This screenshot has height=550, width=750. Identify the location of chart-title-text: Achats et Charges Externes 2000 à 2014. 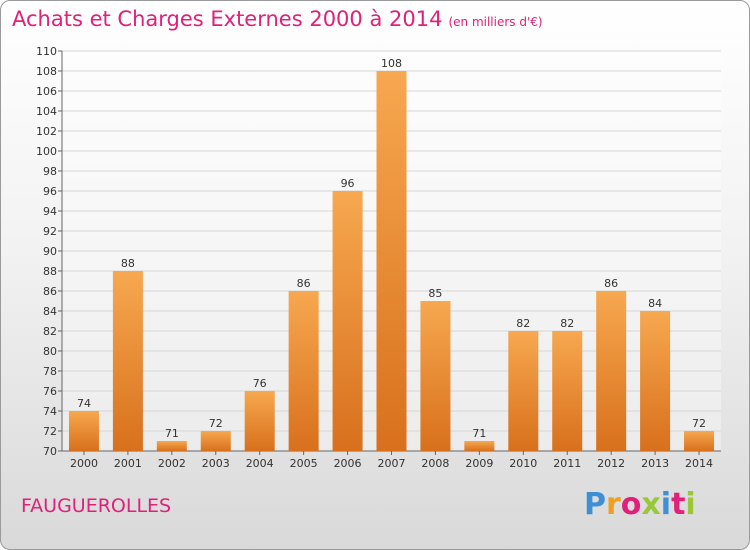
(227, 19).